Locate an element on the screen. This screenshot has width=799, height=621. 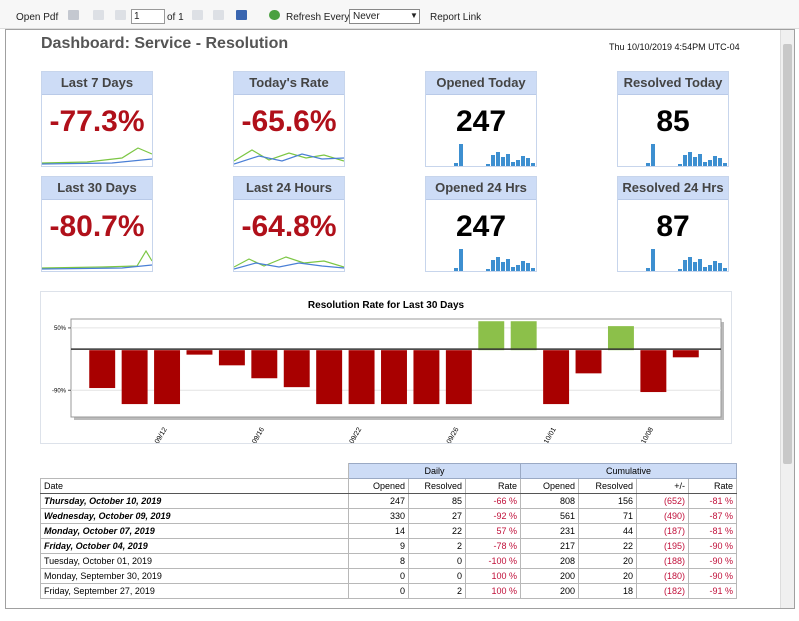
kpi-label: Last 7 Days is located at coordinates (97, 83).